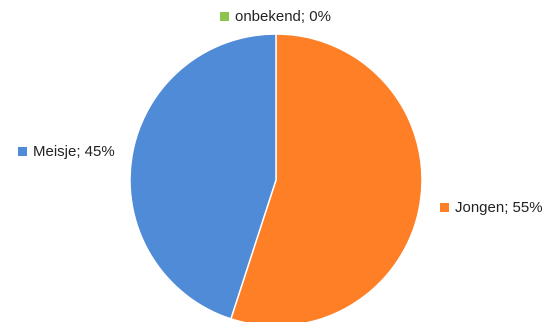 This screenshot has width=547, height=322. Describe the element at coordinates (283, 16) in the screenshot. I see `data-label-onbekend-text: onbekend; 0%` at that location.